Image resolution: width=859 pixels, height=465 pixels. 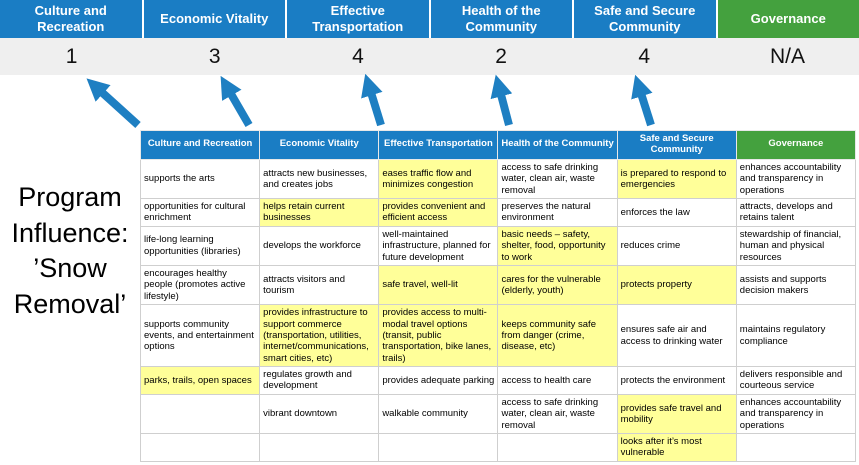 What do you see at coordinates (200, 380) in the screenshot?
I see `matrix-cell: parks, trails, open spaces` at bounding box center [200, 380].